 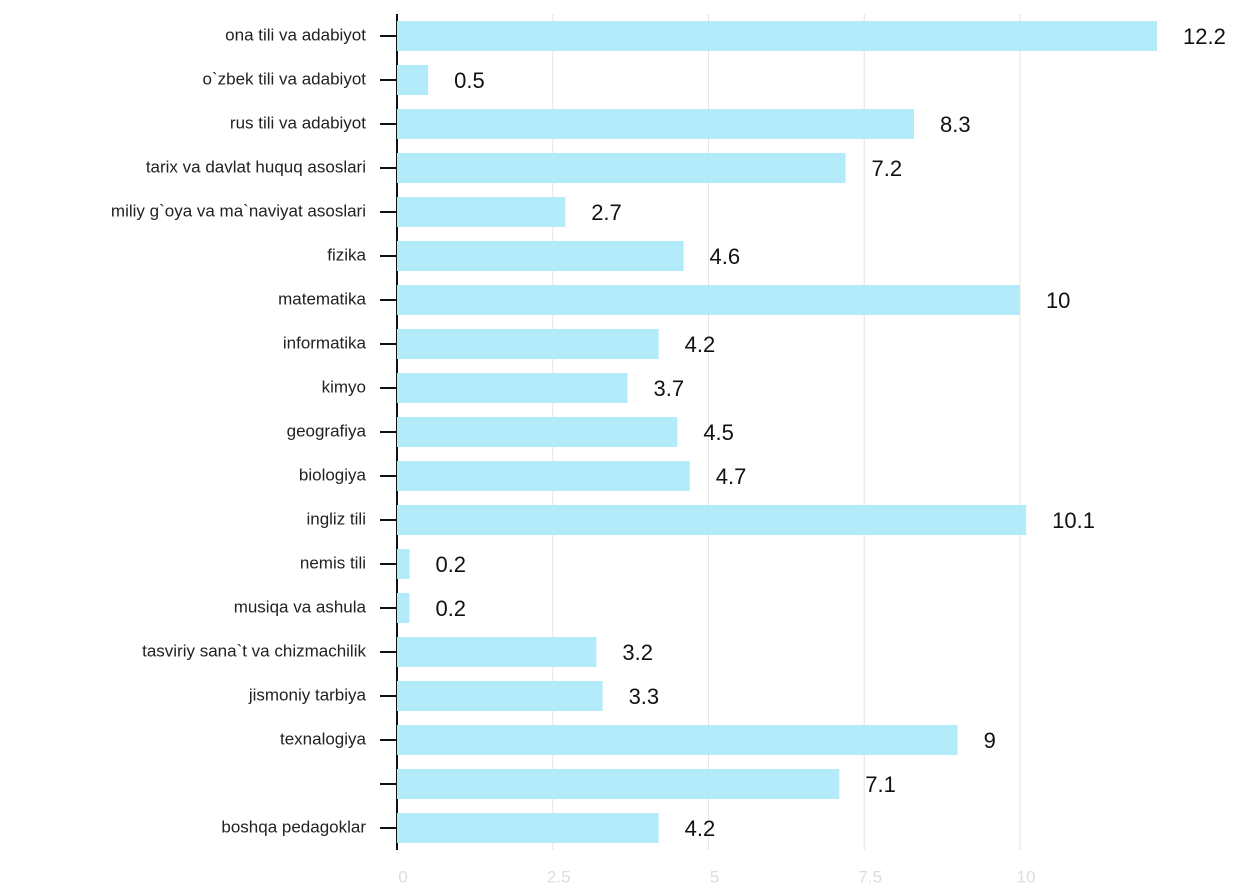 I want to click on x-tick-label: 10, so click(x=1025, y=876).